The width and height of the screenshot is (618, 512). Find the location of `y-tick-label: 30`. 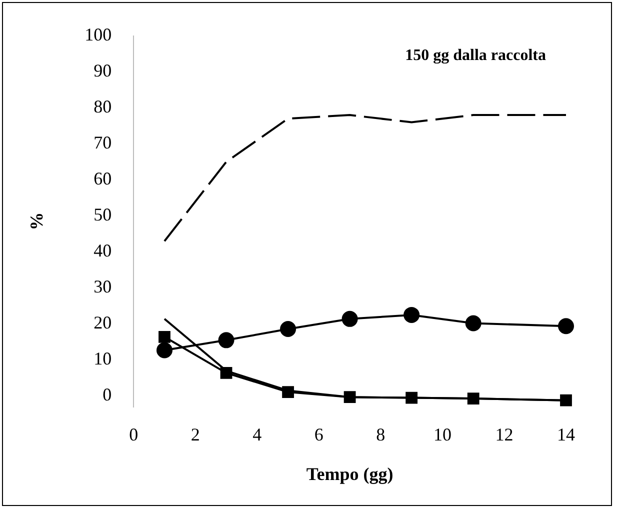

y-tick-label: 30 is located at coordinates (103, 286).